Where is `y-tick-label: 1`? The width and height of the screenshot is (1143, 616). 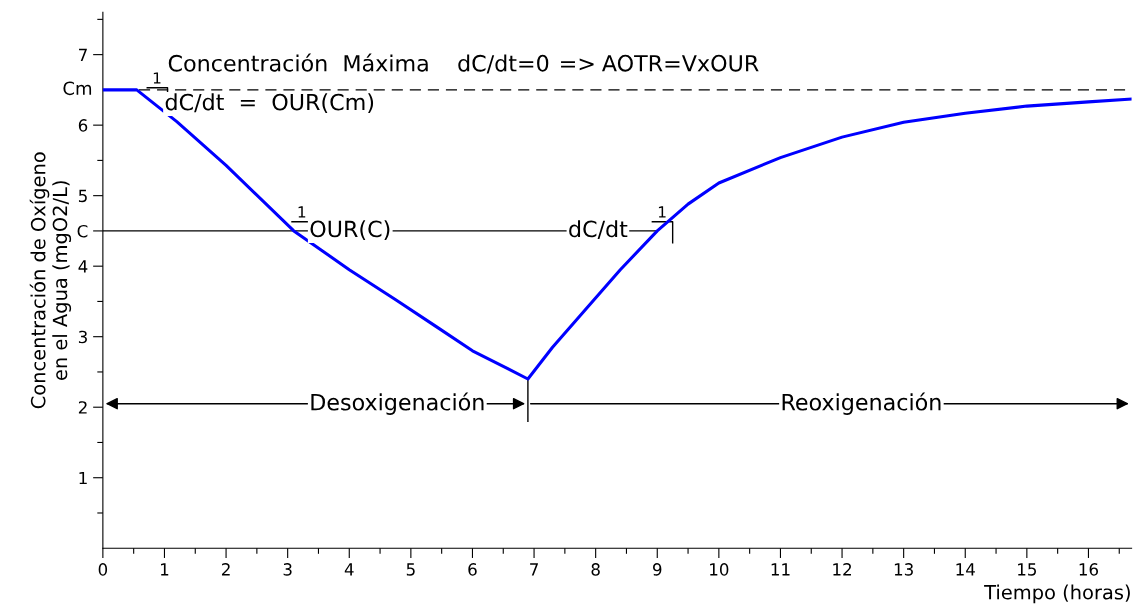
y-tick-label: 1 is located at coordinates (83, 478).